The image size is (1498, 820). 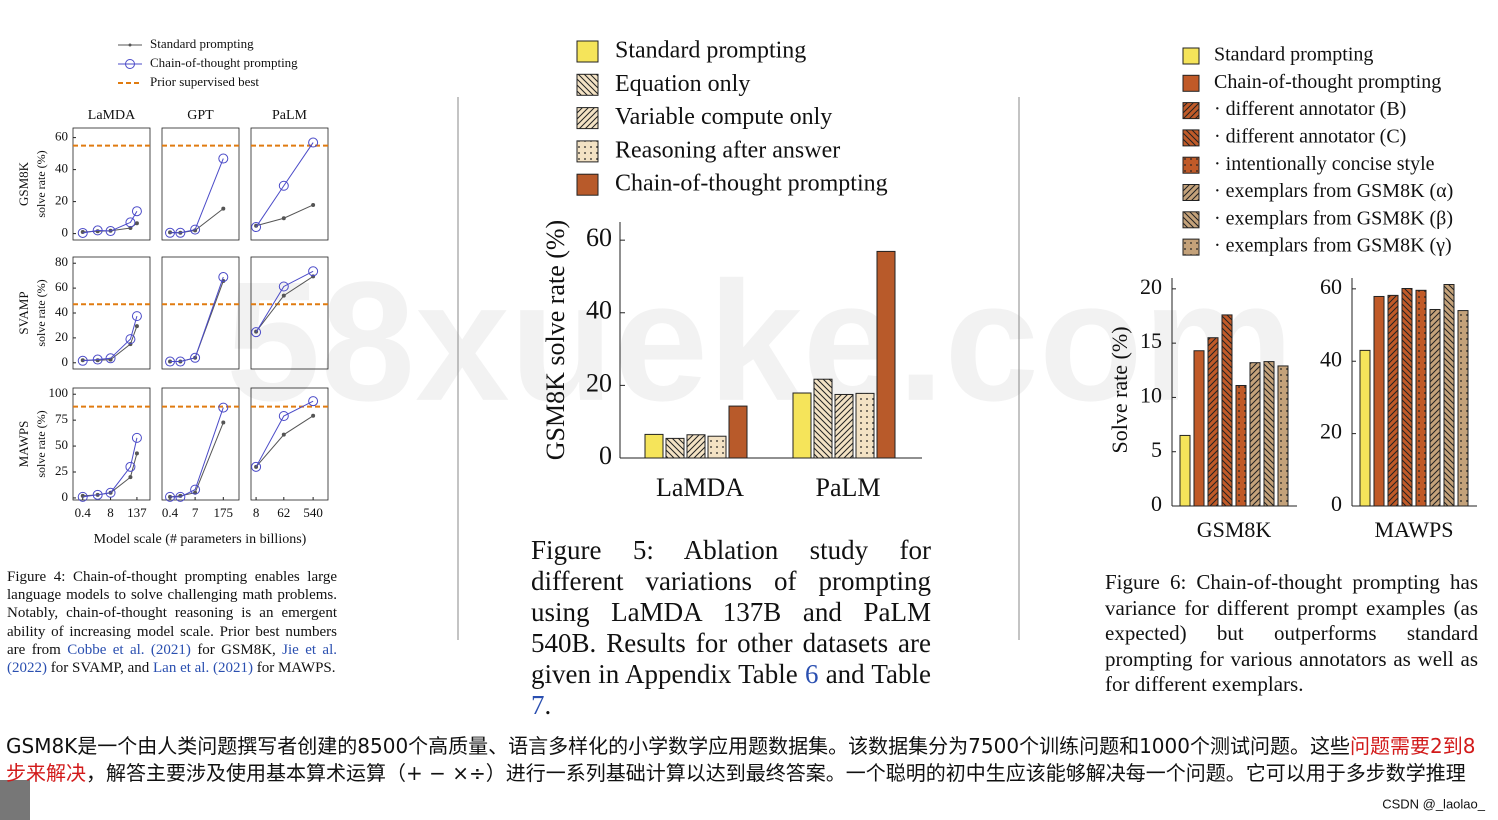 I want to click on x-tick-label: LaMDA, so click(x=700, y=487).